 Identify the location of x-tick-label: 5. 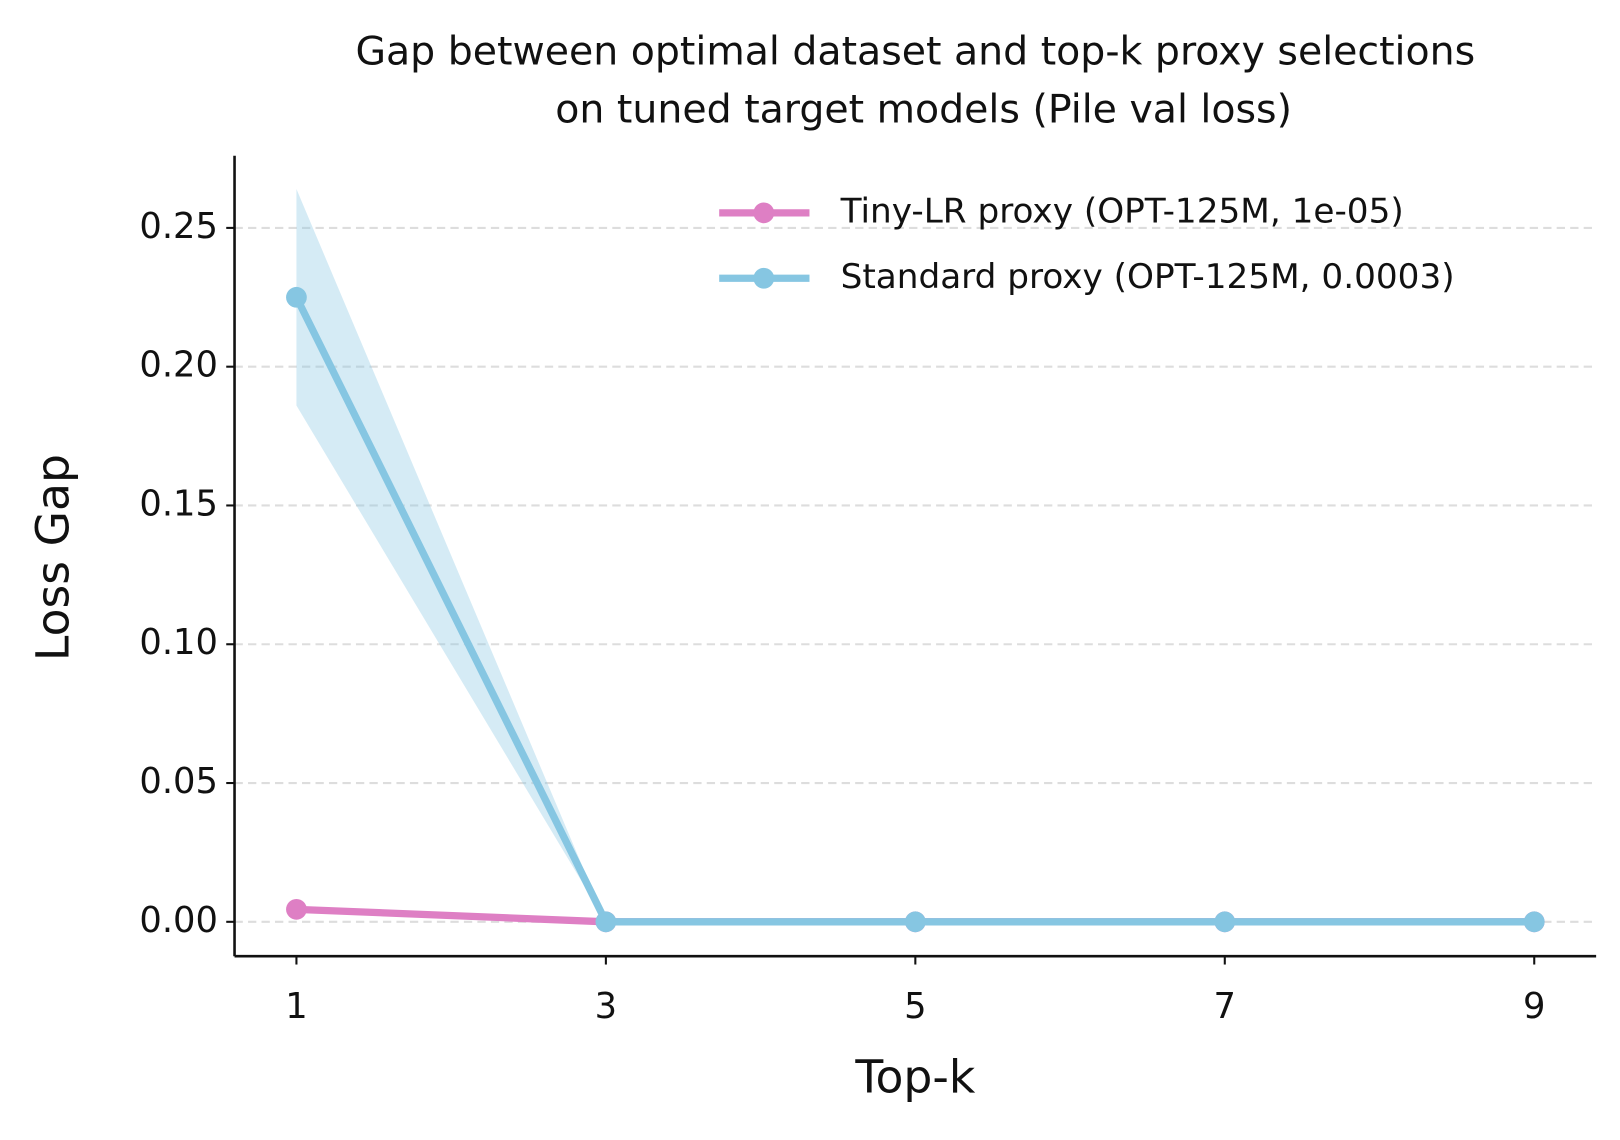
(915, 1006).